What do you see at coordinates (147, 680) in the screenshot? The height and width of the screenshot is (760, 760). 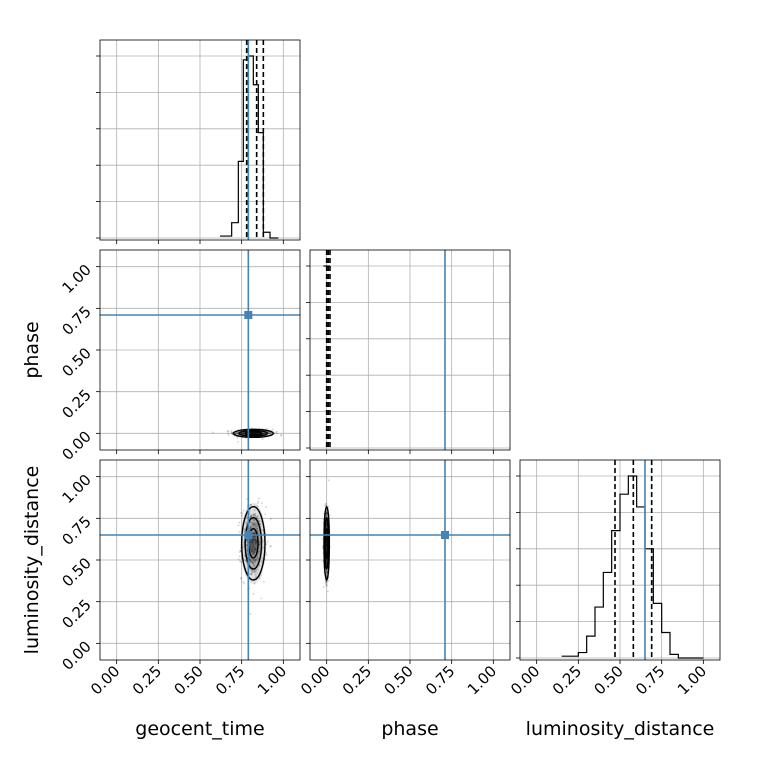 I see `x-tick-label: 0.25` at bounding box center [147, 680].